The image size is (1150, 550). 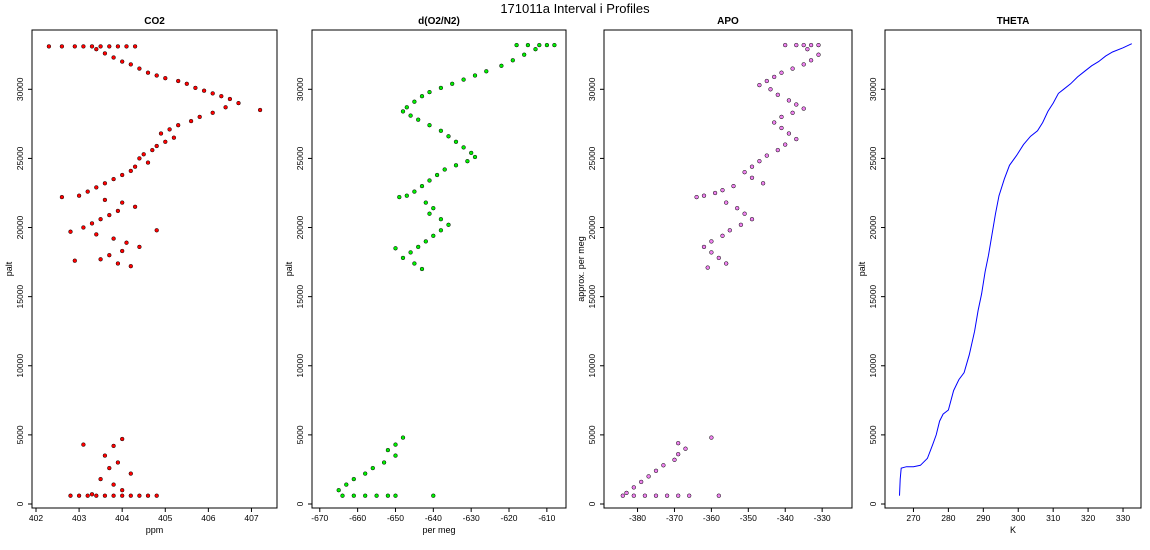 What do you see at coordinates (289, 268) in the screenshot?
I see `y-axis-title: palt` at bounding box center [289, 268].